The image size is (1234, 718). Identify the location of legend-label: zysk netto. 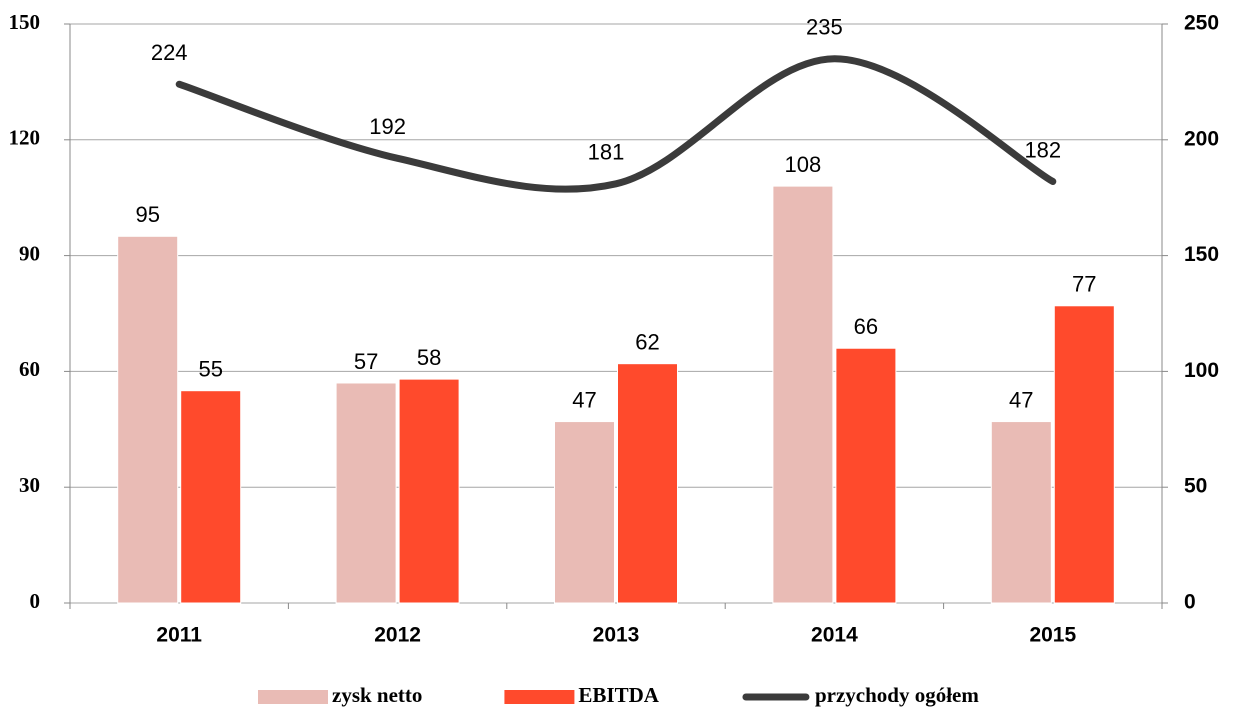
(377, 695).